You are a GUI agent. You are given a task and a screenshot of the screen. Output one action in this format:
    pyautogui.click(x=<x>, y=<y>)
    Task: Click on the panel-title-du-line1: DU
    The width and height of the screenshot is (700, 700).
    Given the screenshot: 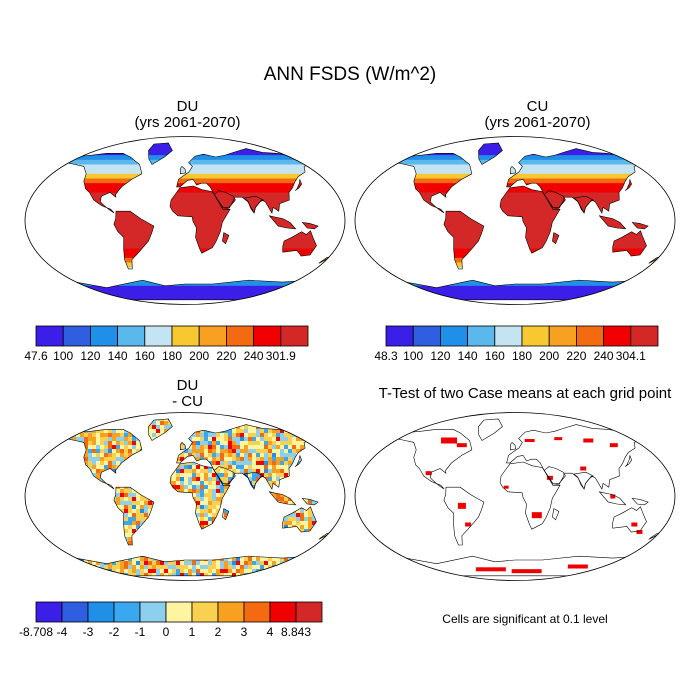 What is the action you would take?
    pyautogui.click(x=187, y=106)
    